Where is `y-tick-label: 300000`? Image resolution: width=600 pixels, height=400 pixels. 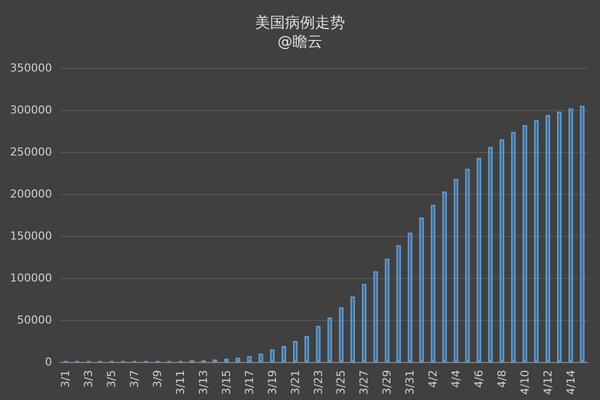
y-tick-label: 300000 is located at coordinates (31, 110).